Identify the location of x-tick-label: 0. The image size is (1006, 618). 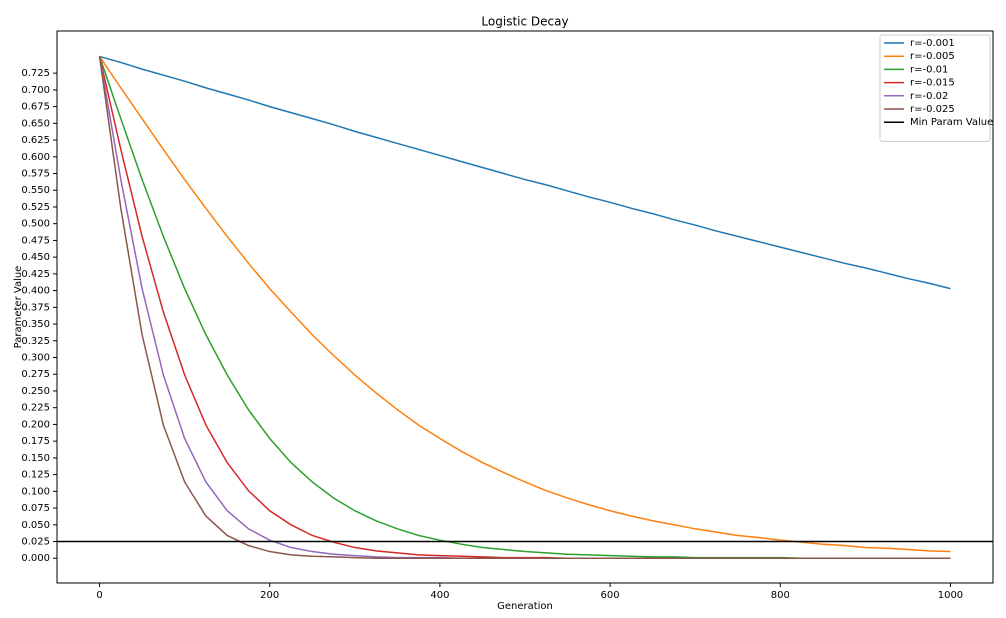
(99, 595).